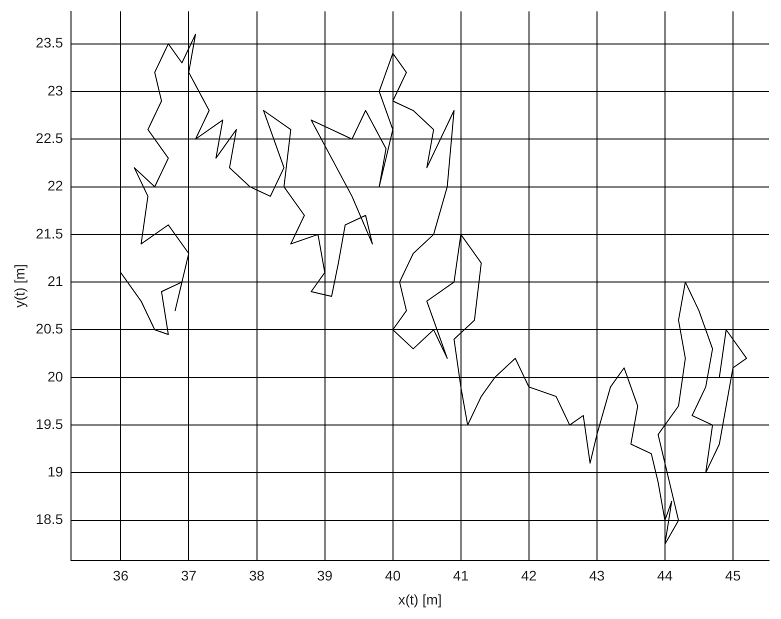 The width and height of the screenshot is (781, 619). I want to click on y-tick-label: 20.5, so click(50, 328).